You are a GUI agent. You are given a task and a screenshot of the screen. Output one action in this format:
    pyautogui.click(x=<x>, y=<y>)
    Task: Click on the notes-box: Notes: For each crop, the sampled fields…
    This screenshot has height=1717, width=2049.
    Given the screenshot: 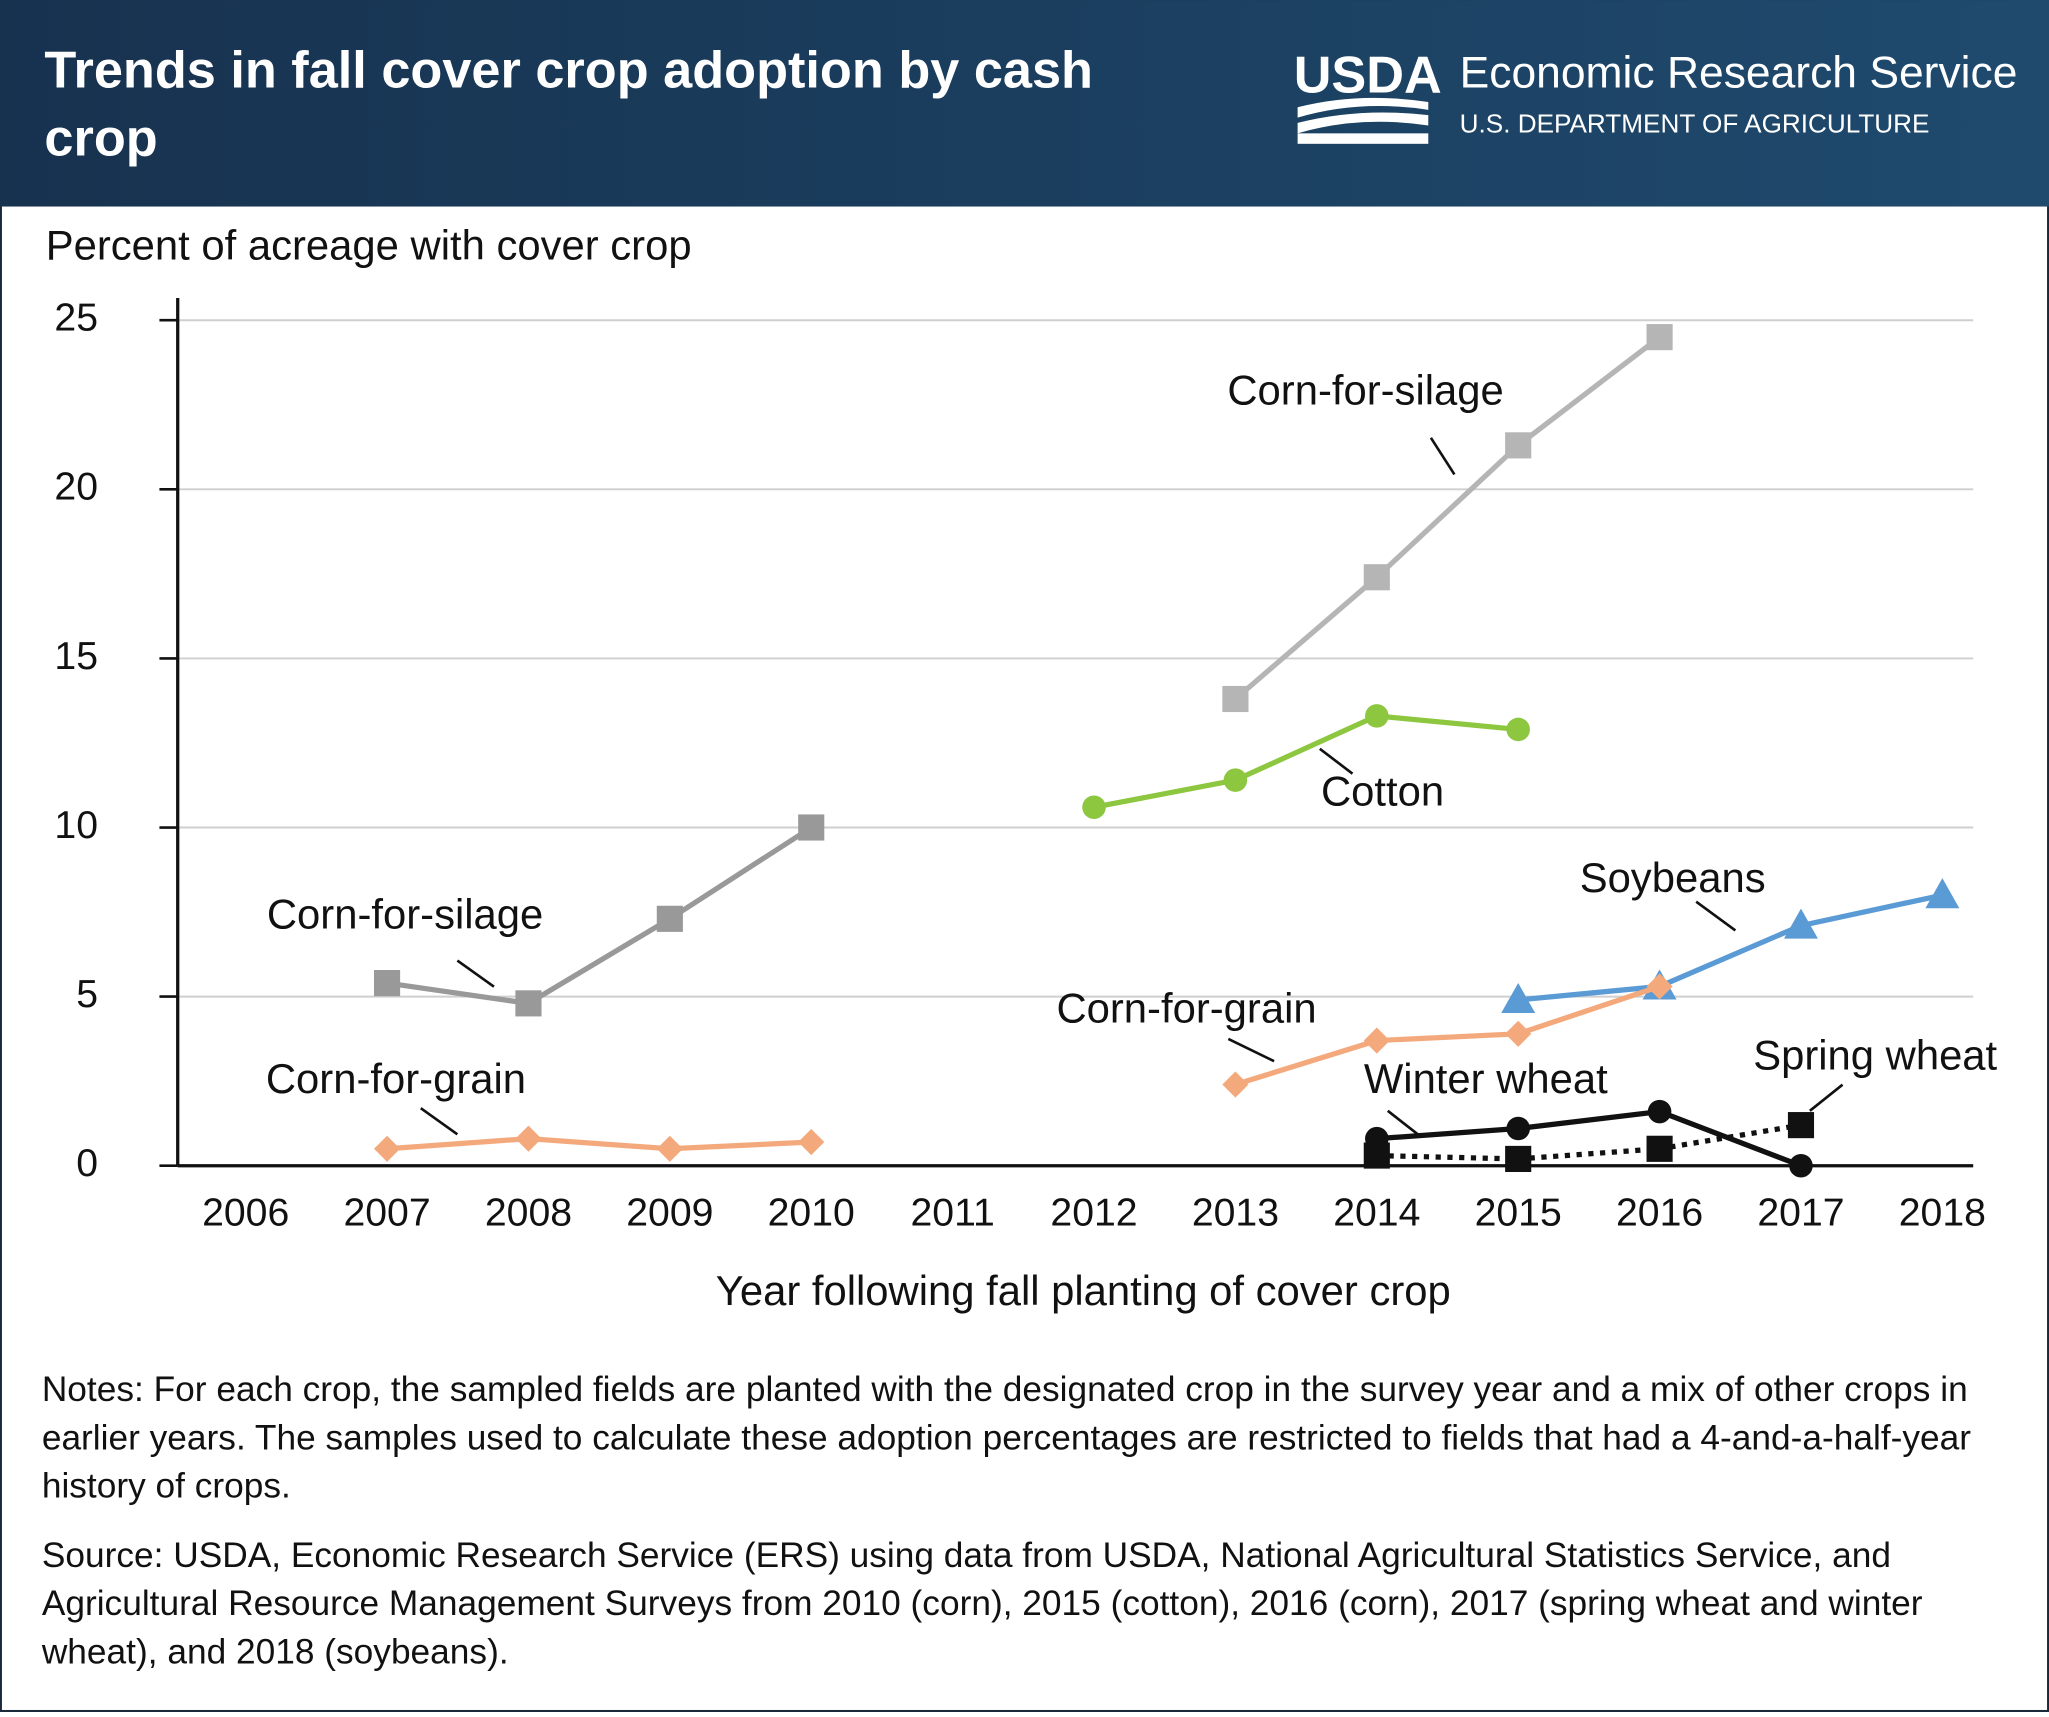 What is the action you would take?
    pyautogui.click(x=1006, y=1437)
    